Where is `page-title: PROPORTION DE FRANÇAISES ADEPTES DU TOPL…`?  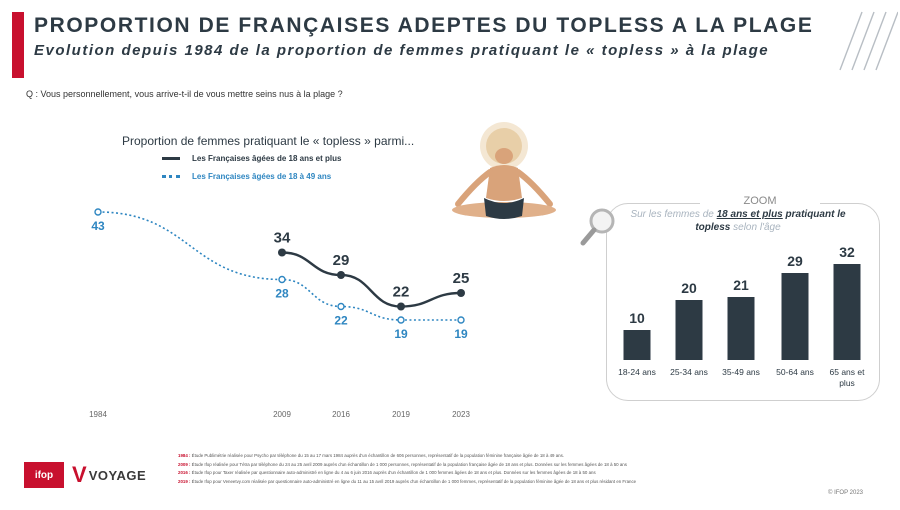 page-title: PROPORTION DE FRANÇAISES ADEPTES DU TOPL… is located at coordinates (424, 25).